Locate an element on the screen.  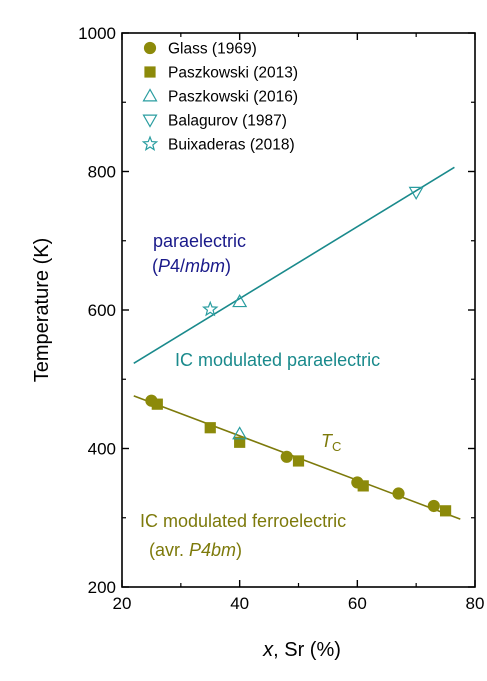
legend-label: Paszkowski (2016) is located at coordinates (233, 97).